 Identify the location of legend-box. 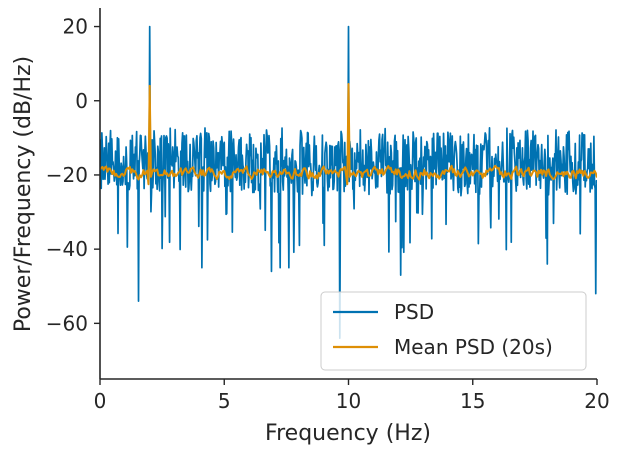
(453, 331).